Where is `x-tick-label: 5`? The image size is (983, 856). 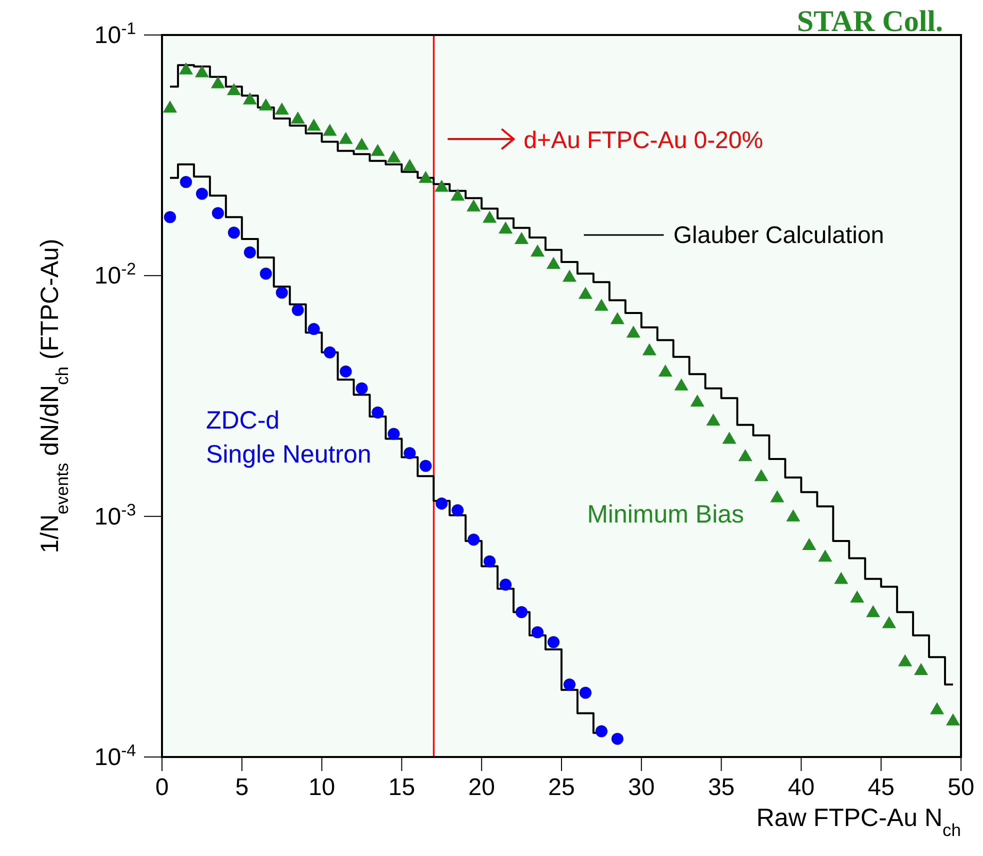
x-tick-label: 5 is located at coordinates (242, 787).